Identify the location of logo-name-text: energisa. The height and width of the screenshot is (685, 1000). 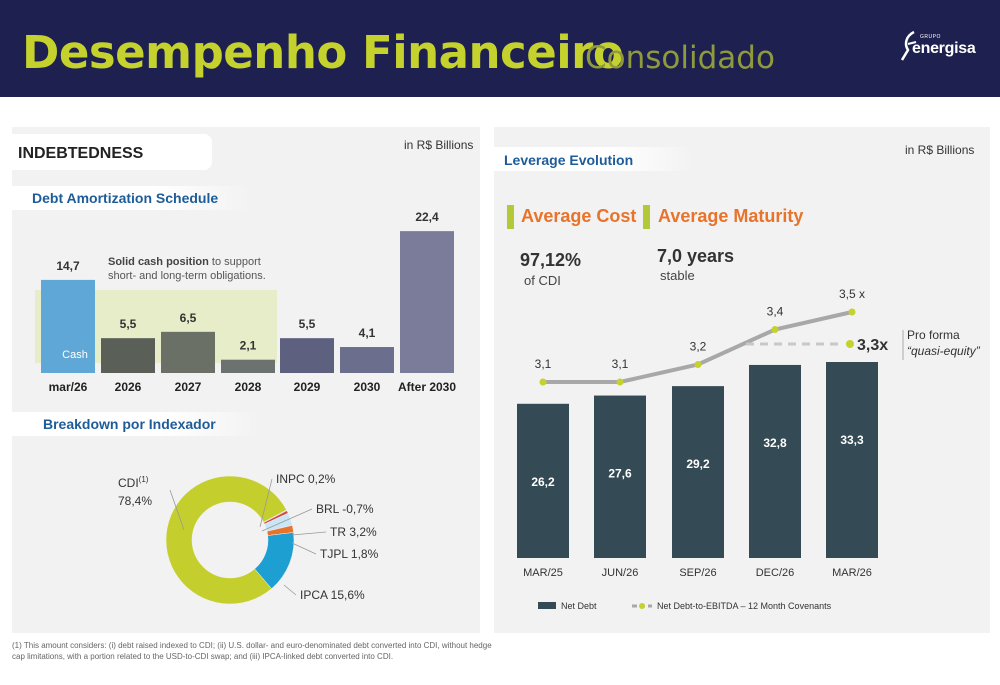
(944, 48).